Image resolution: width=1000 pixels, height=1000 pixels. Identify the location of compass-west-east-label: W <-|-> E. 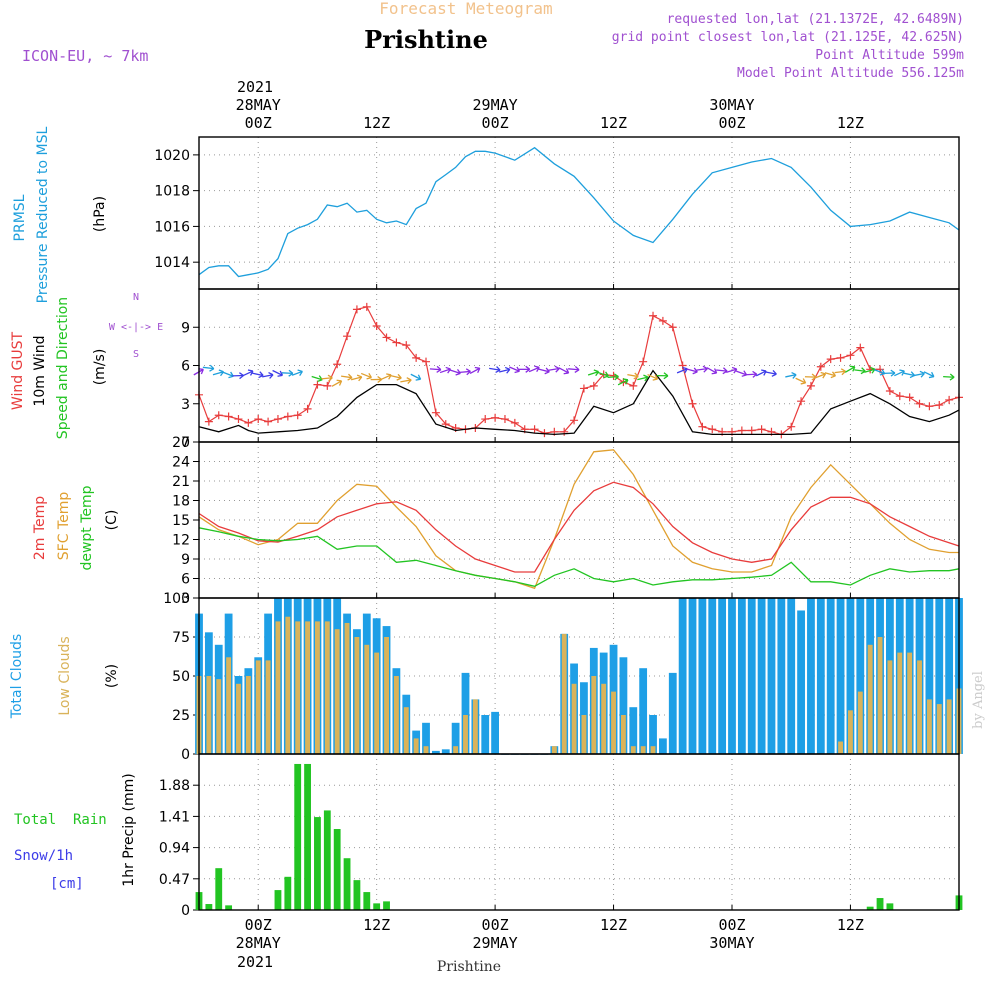
(136, 327).